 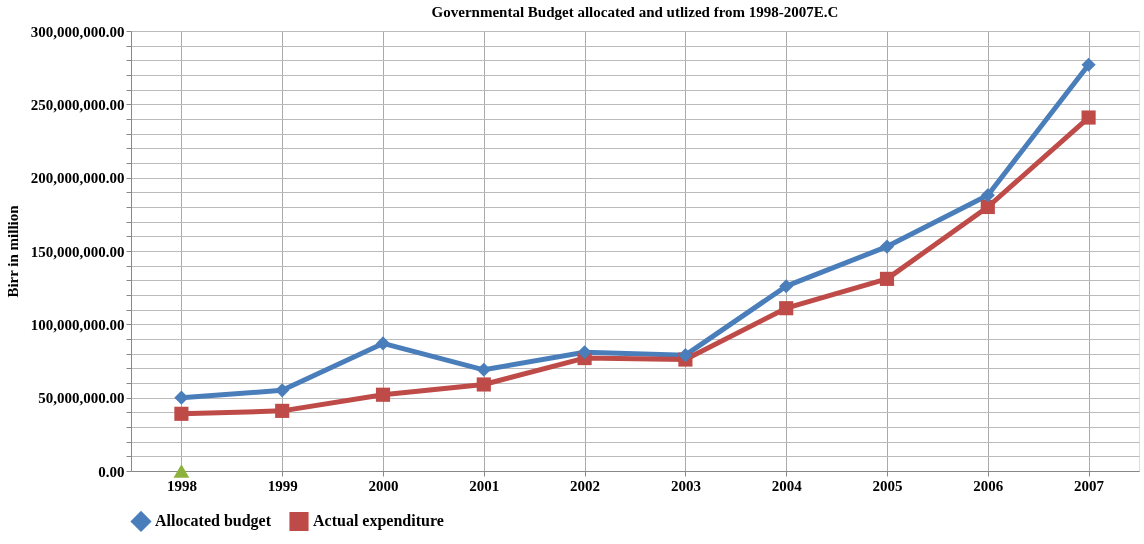 I want to click on x-tick-label: 2001, so click(x=484, y=485).